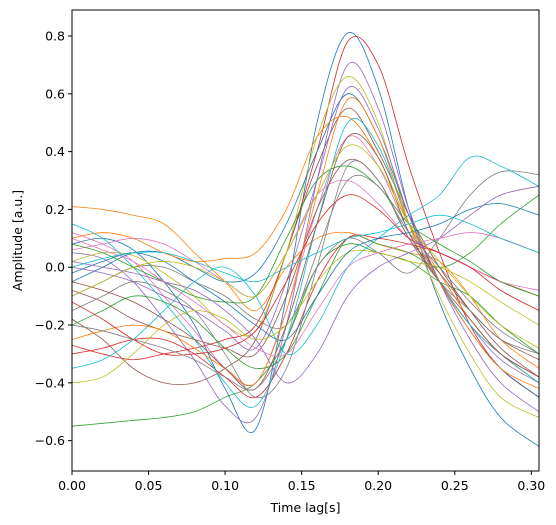 The image size is (556, 525). What do you see at coordinates (50, 325) in the screenshot?
I see `y-tick-label: −0.2` at bounding box center [50, 325].